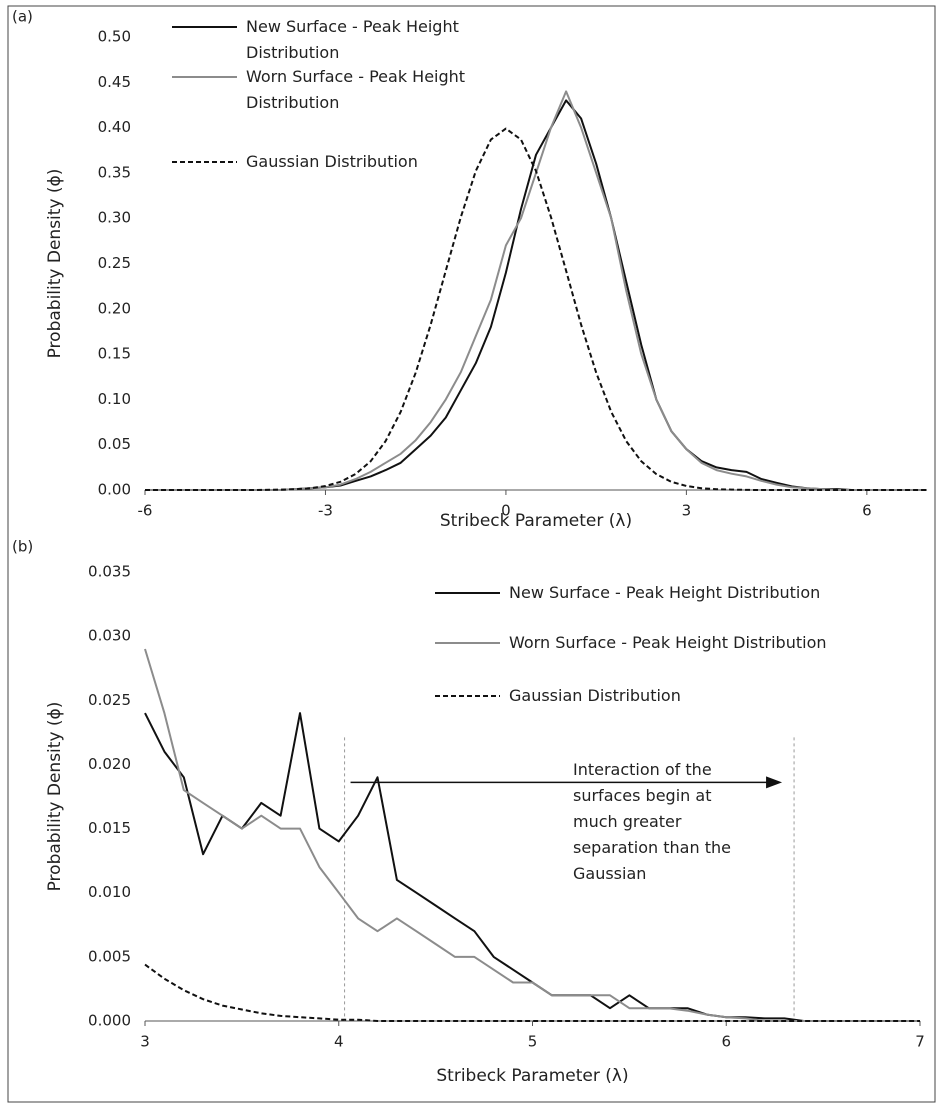  Describe the element at coordinates (114, 308) in the screenshot. I see `y-tick-label: 0.20` at that location.